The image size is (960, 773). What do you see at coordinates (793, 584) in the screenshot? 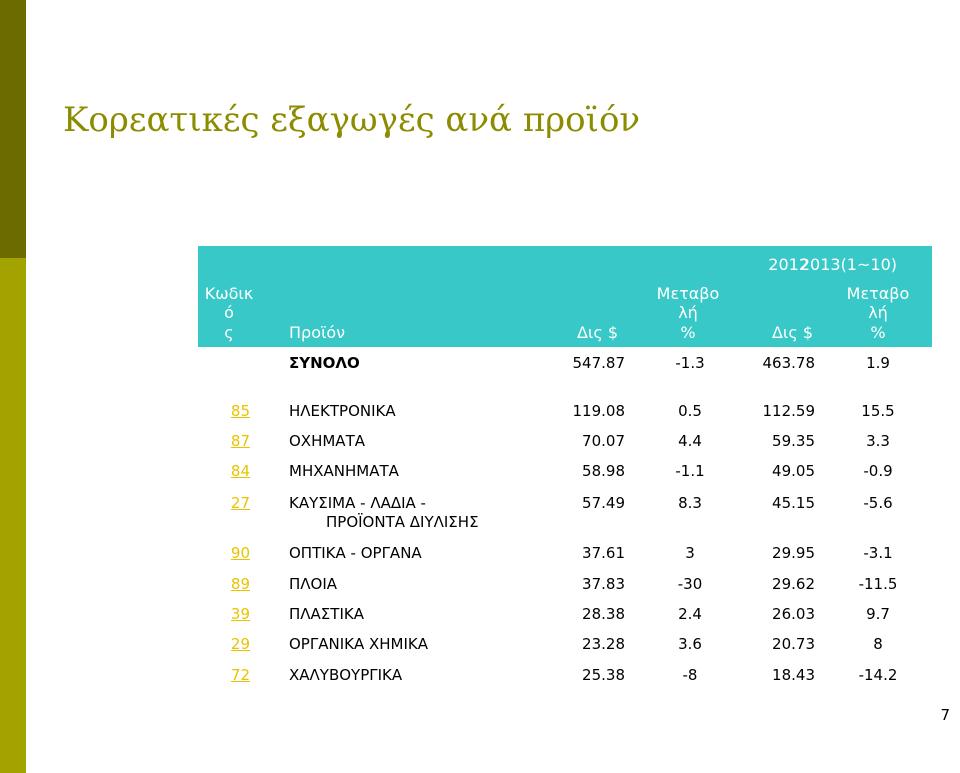
I see `row-value-2013: 29.62` at bounding box center [793, 584].